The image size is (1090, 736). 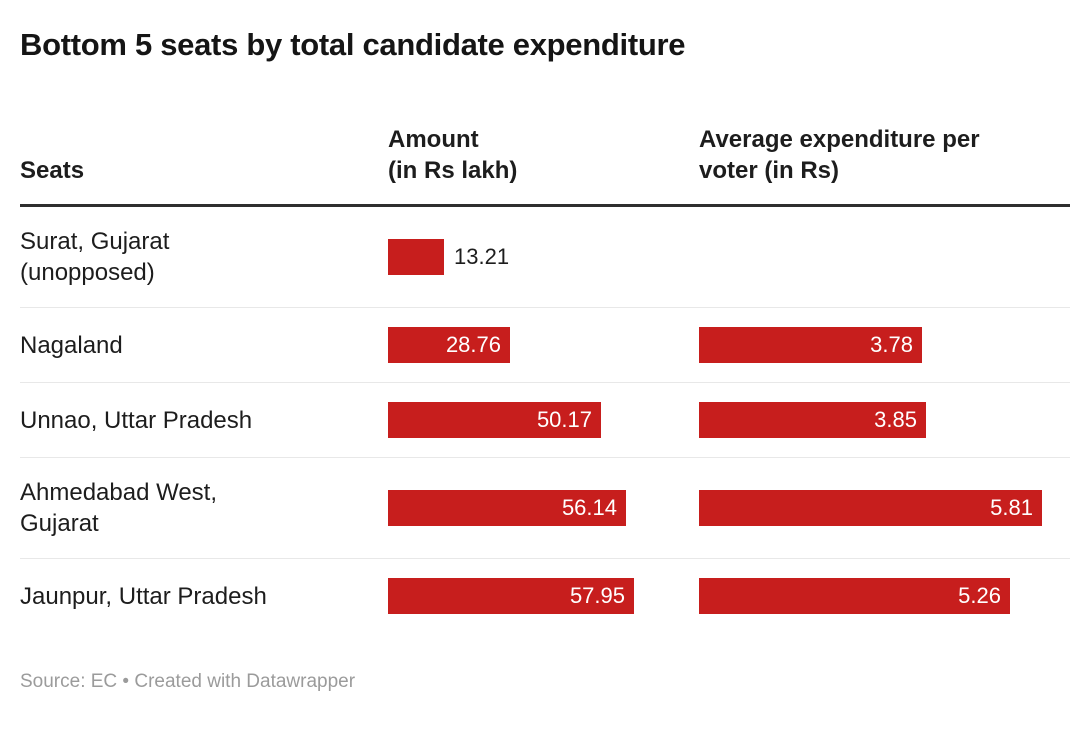 I want to click on column-header-seats: Seats, so click(x=52, y=170).